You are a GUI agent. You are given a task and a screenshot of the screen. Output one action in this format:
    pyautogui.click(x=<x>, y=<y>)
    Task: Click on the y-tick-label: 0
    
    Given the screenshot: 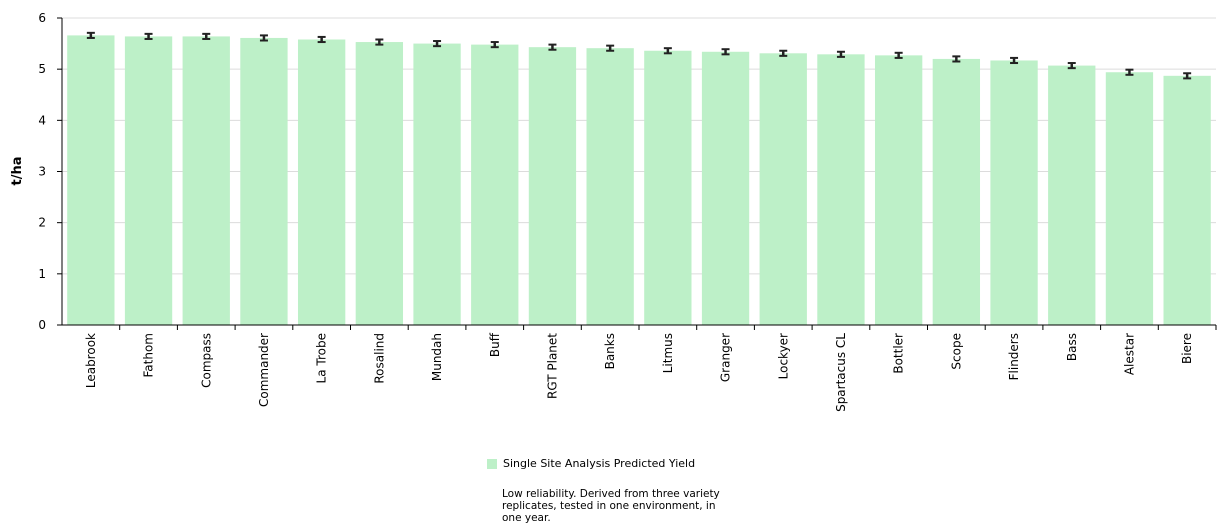 What is the action you would take?
    pyautogui.click(x=42, y=325)
    